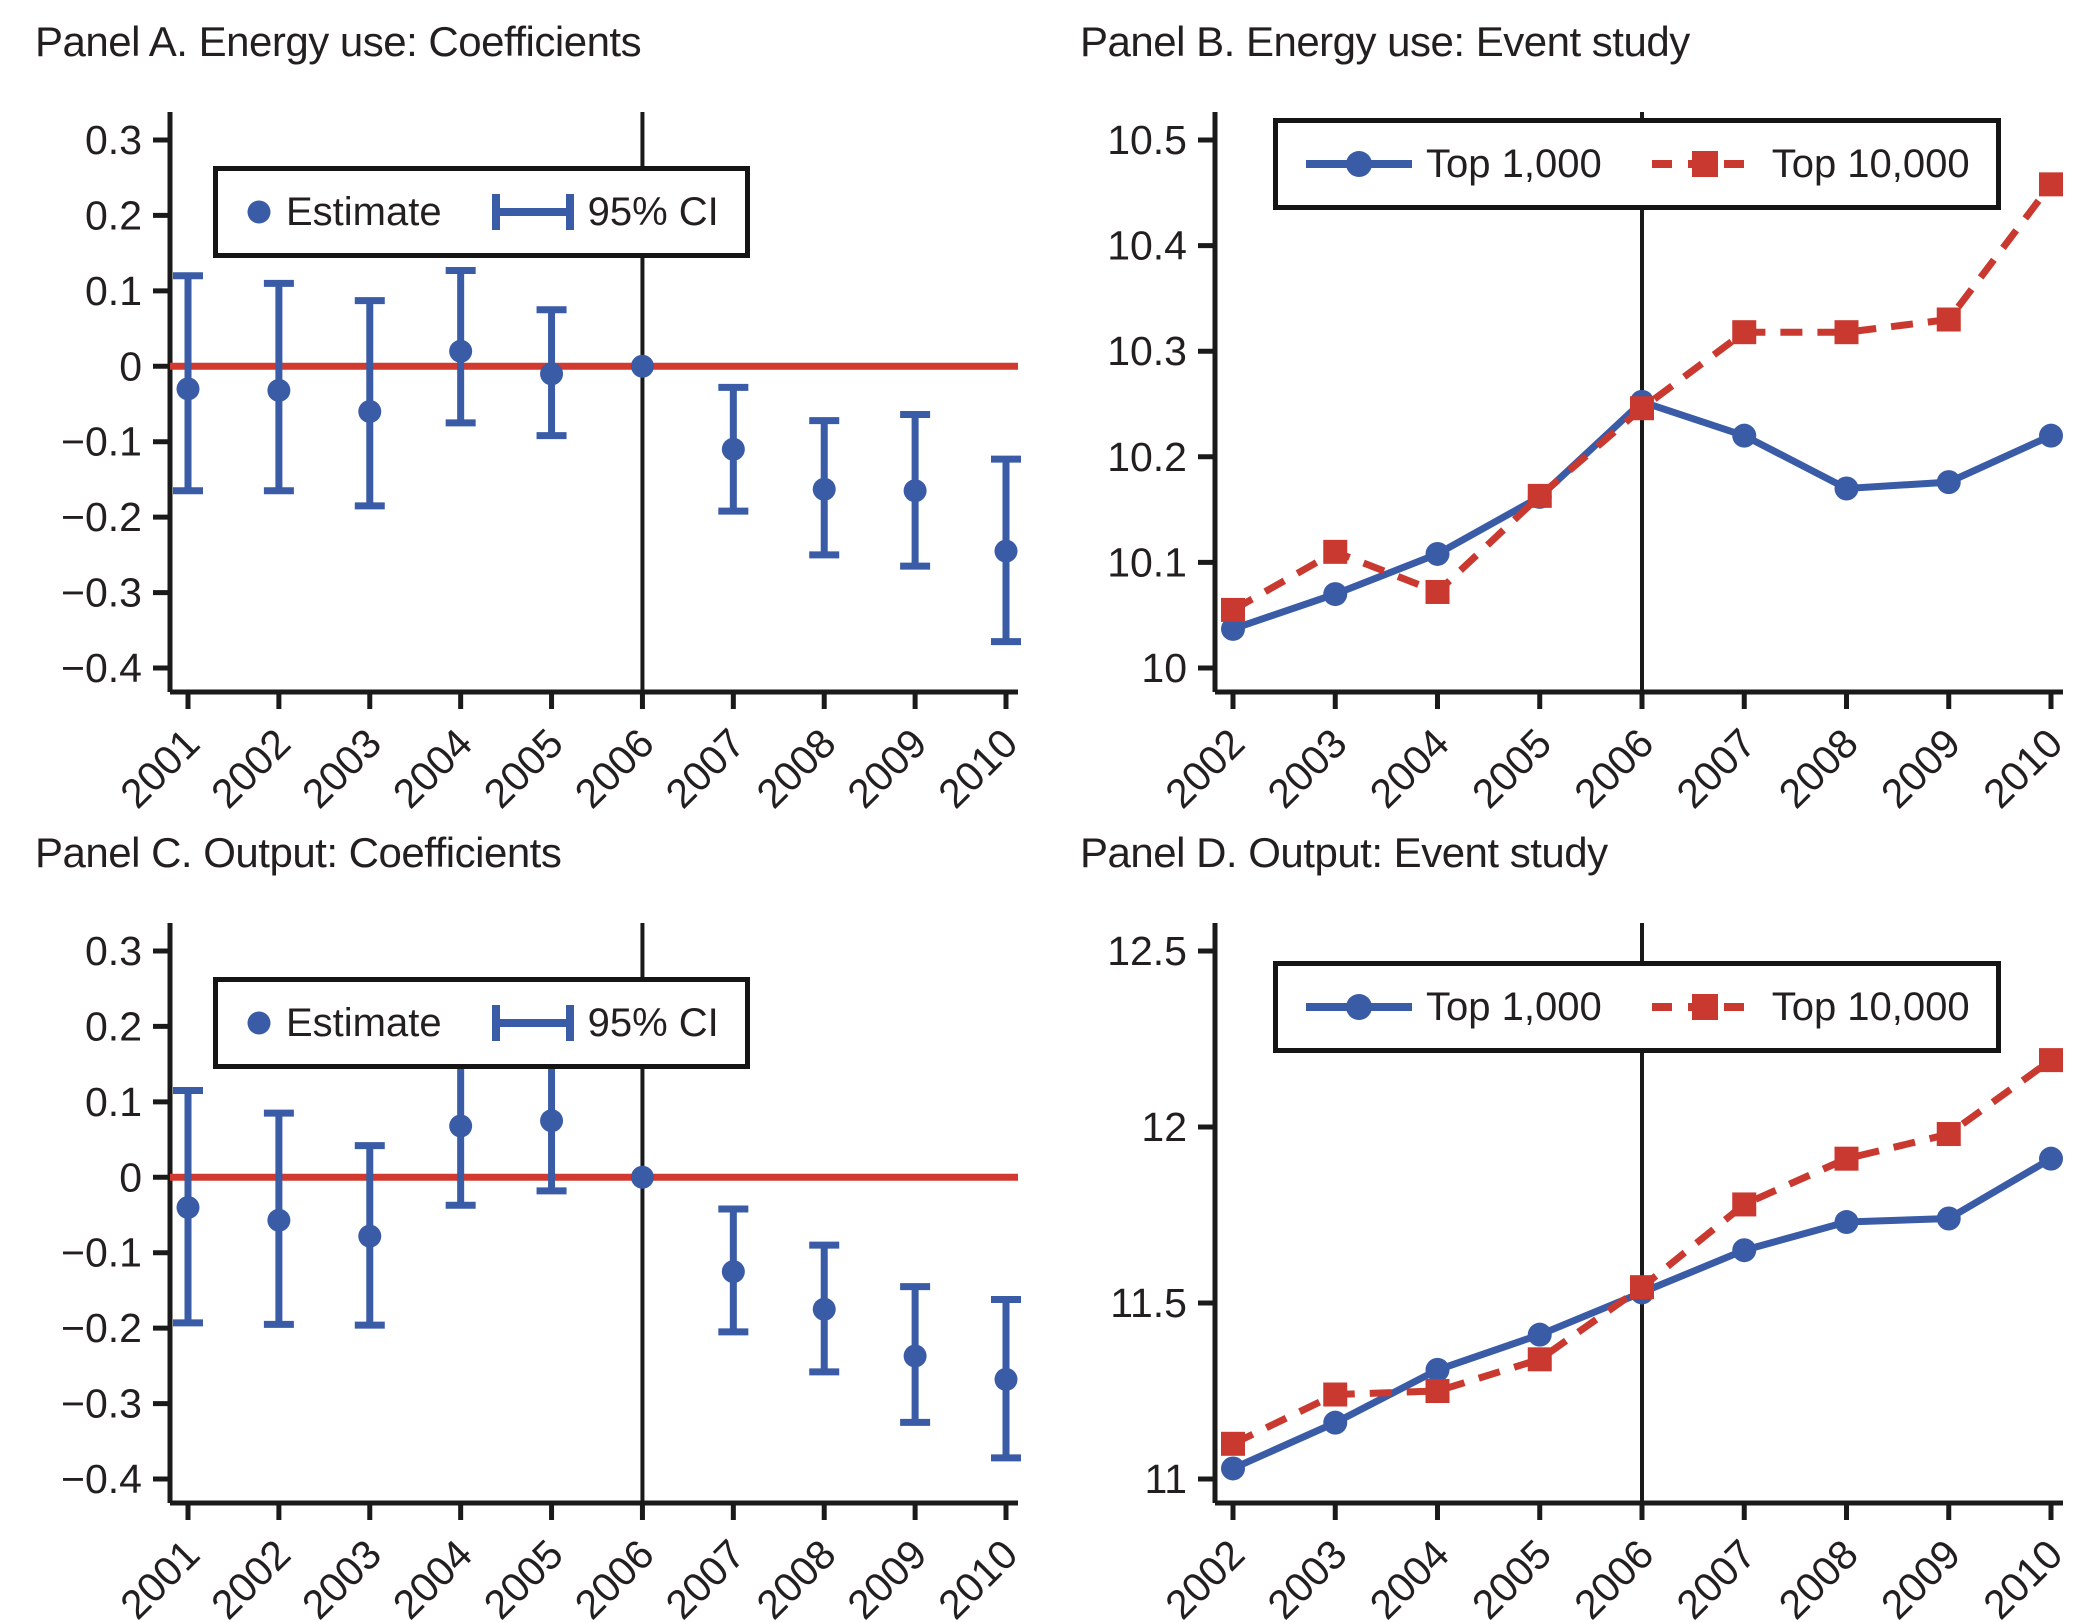  I want to click on confidence-intervals, so click(597, 1253).